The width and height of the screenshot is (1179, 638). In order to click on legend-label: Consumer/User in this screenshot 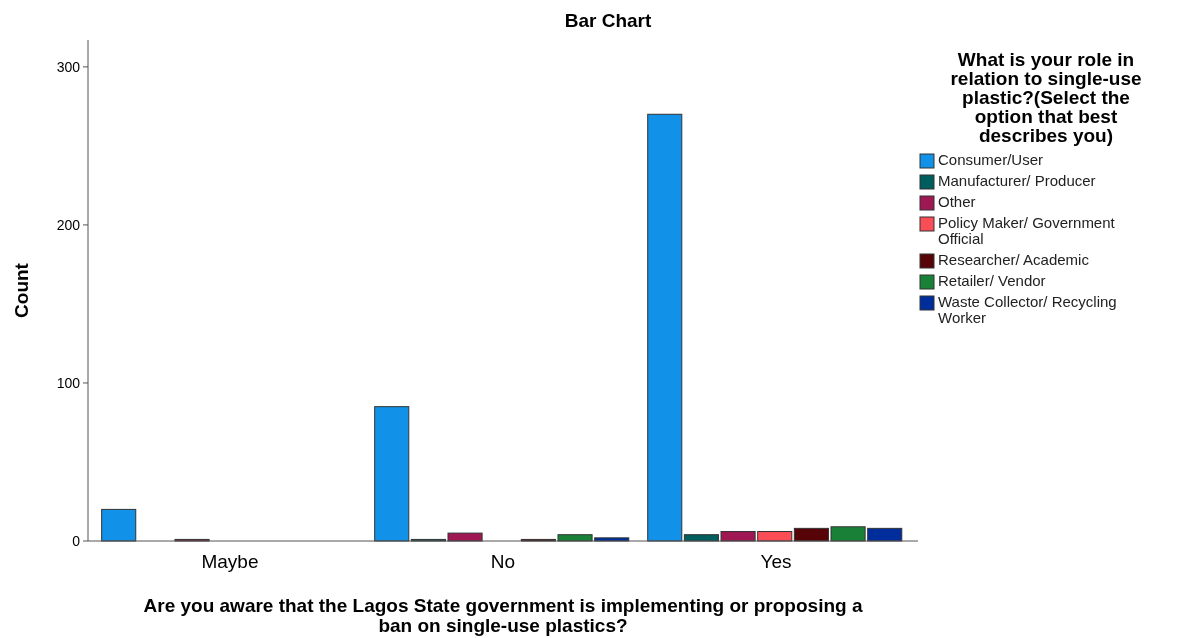, I will do `click(991, 159)`.